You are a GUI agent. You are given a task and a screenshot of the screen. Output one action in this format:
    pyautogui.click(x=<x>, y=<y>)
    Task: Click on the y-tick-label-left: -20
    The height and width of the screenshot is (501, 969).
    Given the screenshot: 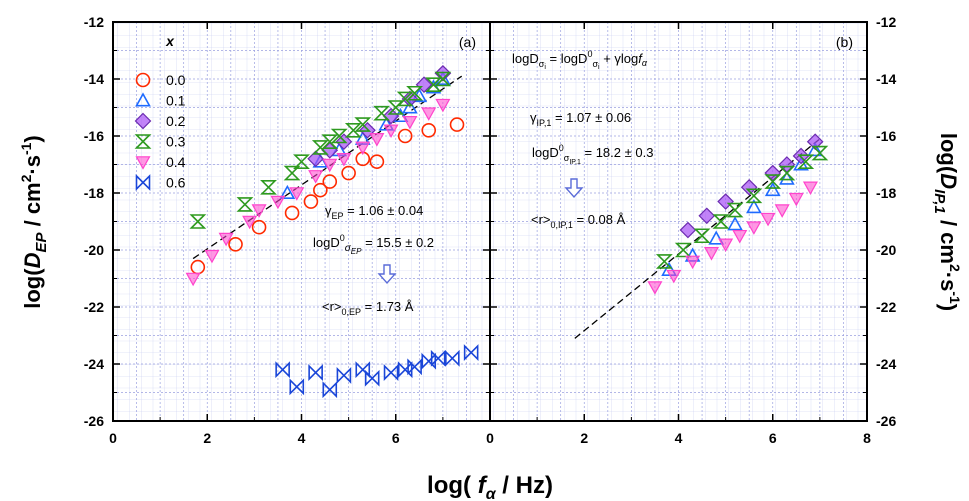 What is the action you would take?
    pyautogui.click(x=94, y=250)
    